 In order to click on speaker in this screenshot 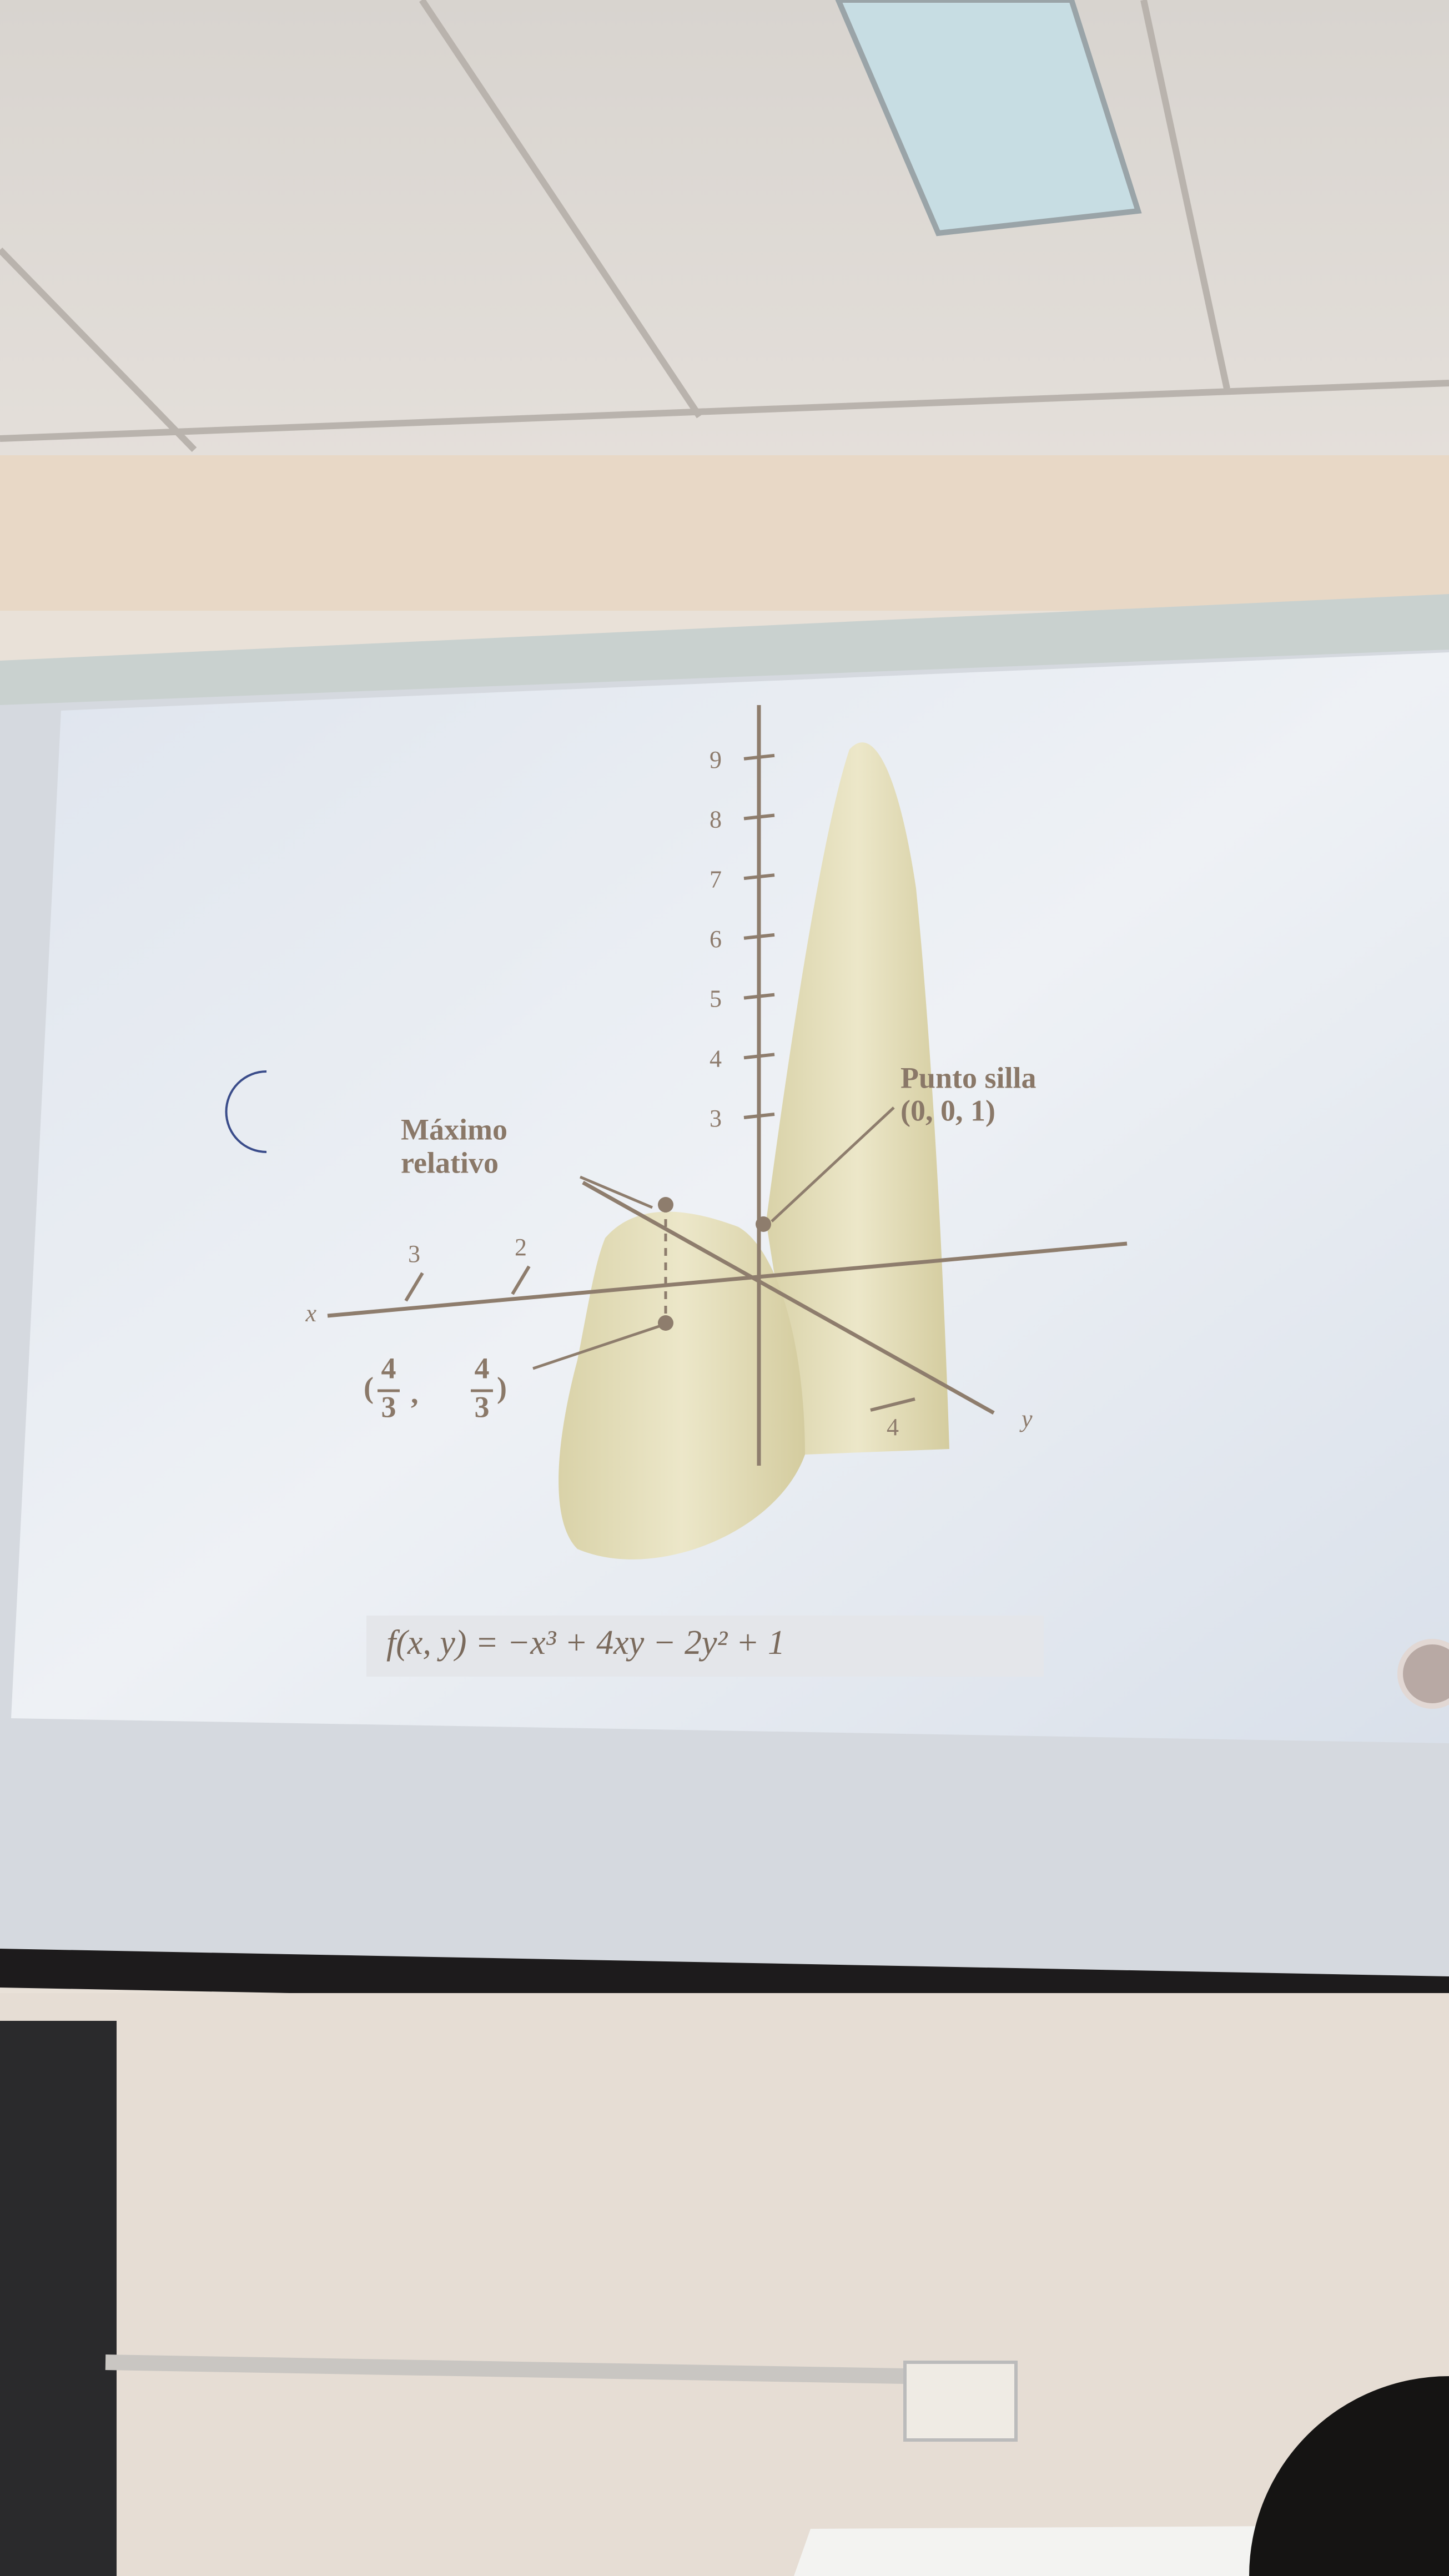, I will do `click(58, 2298)`.